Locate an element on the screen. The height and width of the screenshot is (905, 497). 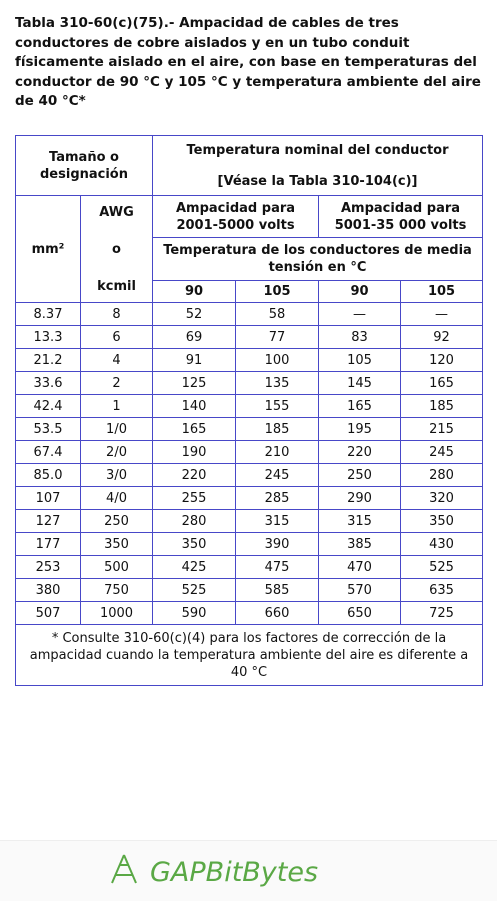
cell: 250 is located at coordinates (360, 475).